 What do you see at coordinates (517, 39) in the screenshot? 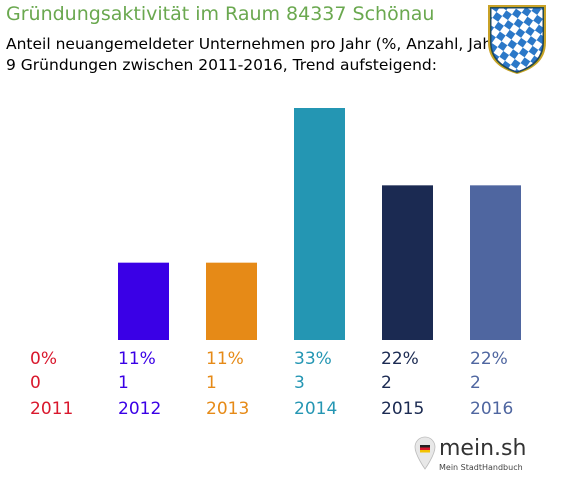
I see `bavaria-crest-icon` at bounding box center [517, 39].